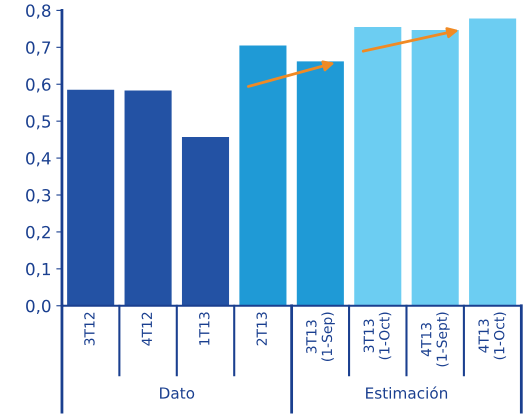  Describe the element at coordinates (38, 196) in the screenshot. I see `y-tick-label: 0,3` at that location.